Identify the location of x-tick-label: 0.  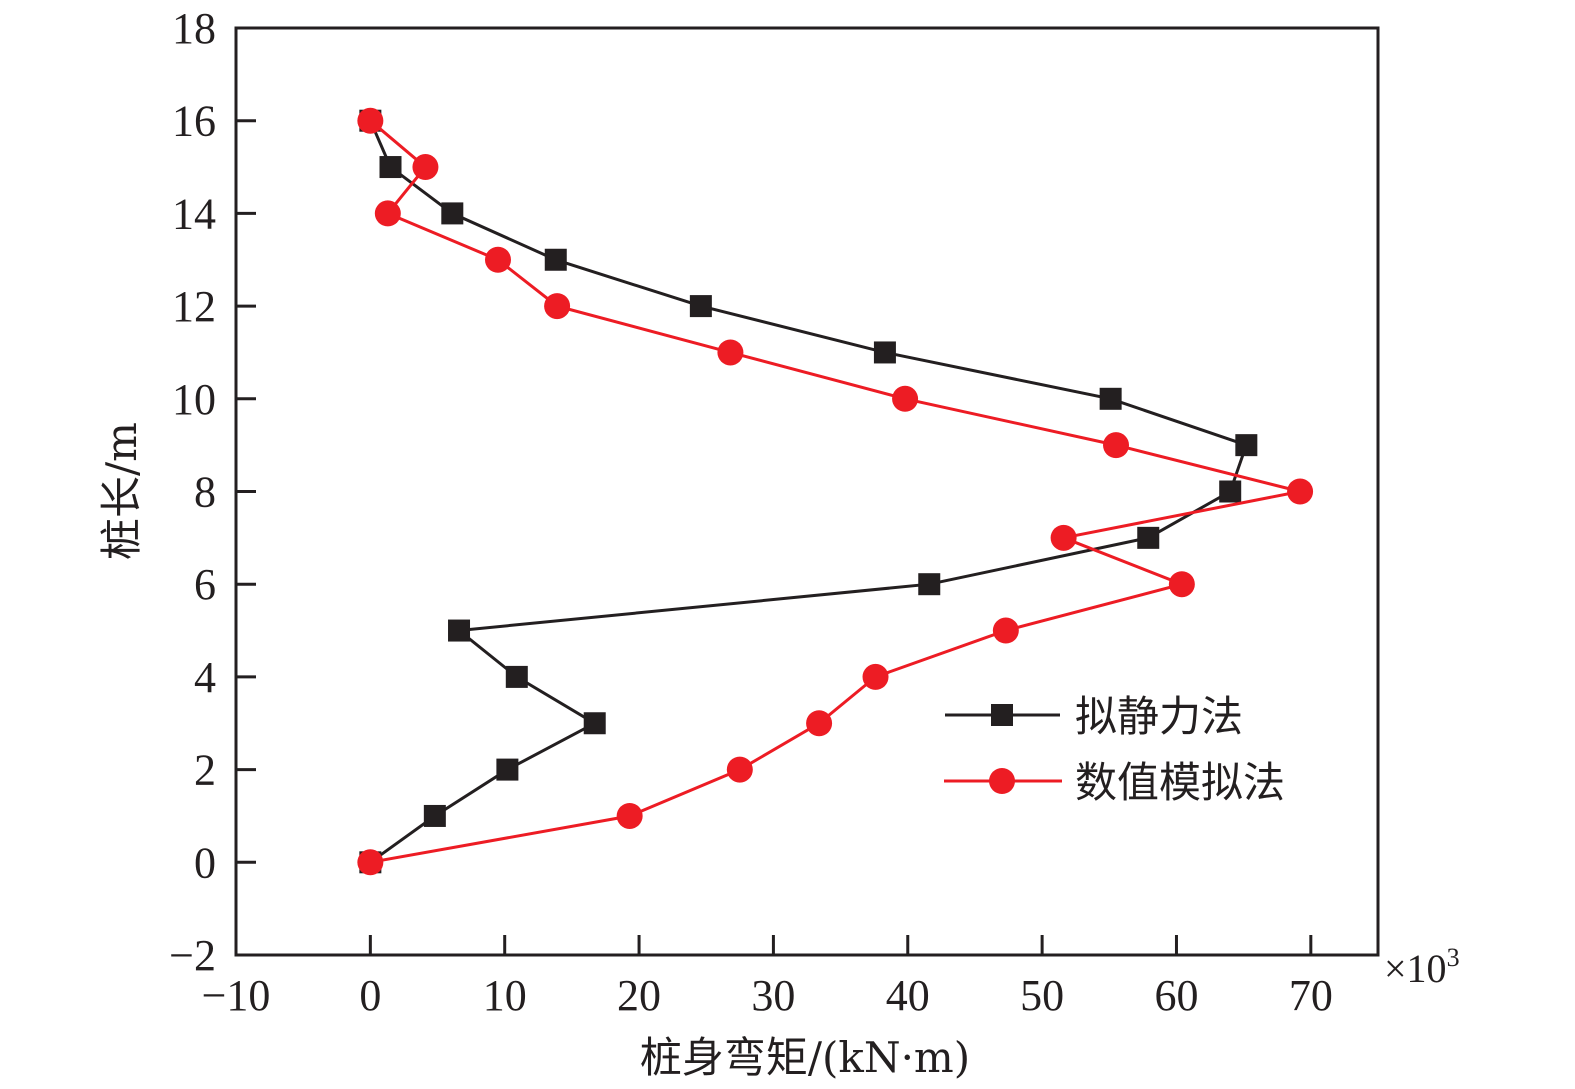
(370, 995).